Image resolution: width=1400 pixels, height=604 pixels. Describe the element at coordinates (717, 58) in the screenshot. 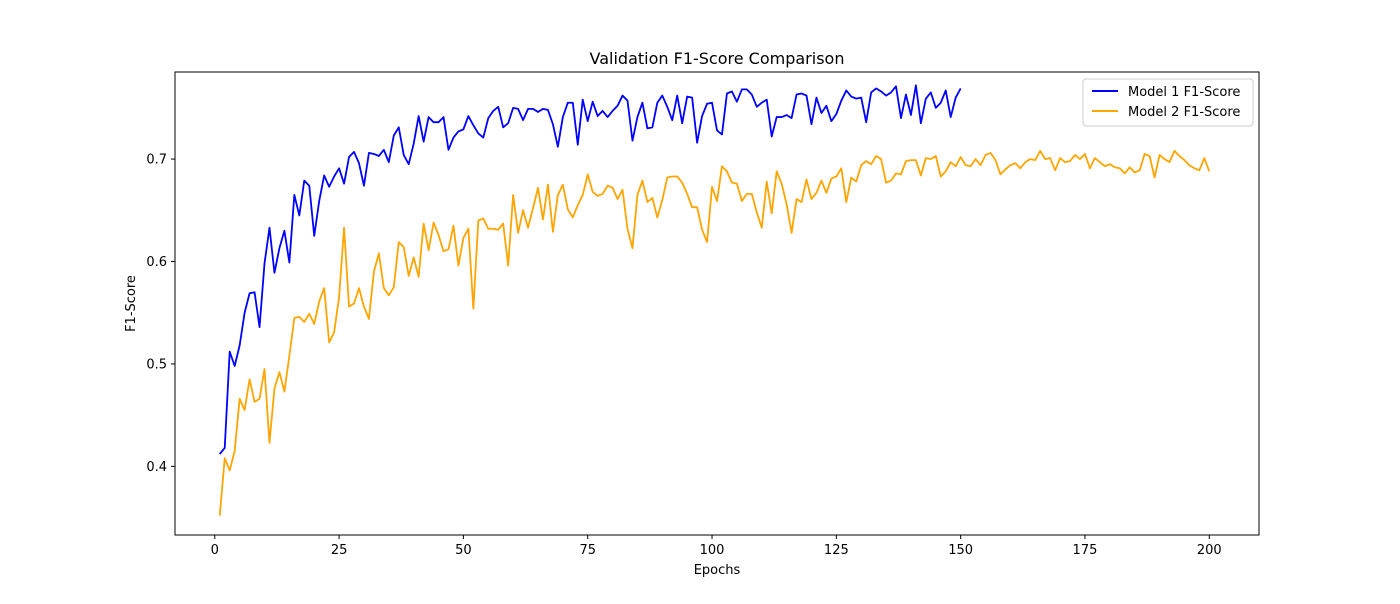

I see `chart-title: Validation F1-Score Comparison` at that location.